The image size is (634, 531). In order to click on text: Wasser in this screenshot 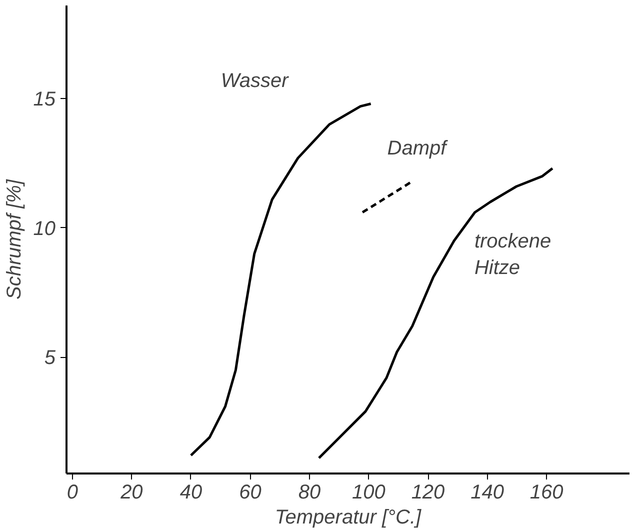, I will do `click(255, 81)`.